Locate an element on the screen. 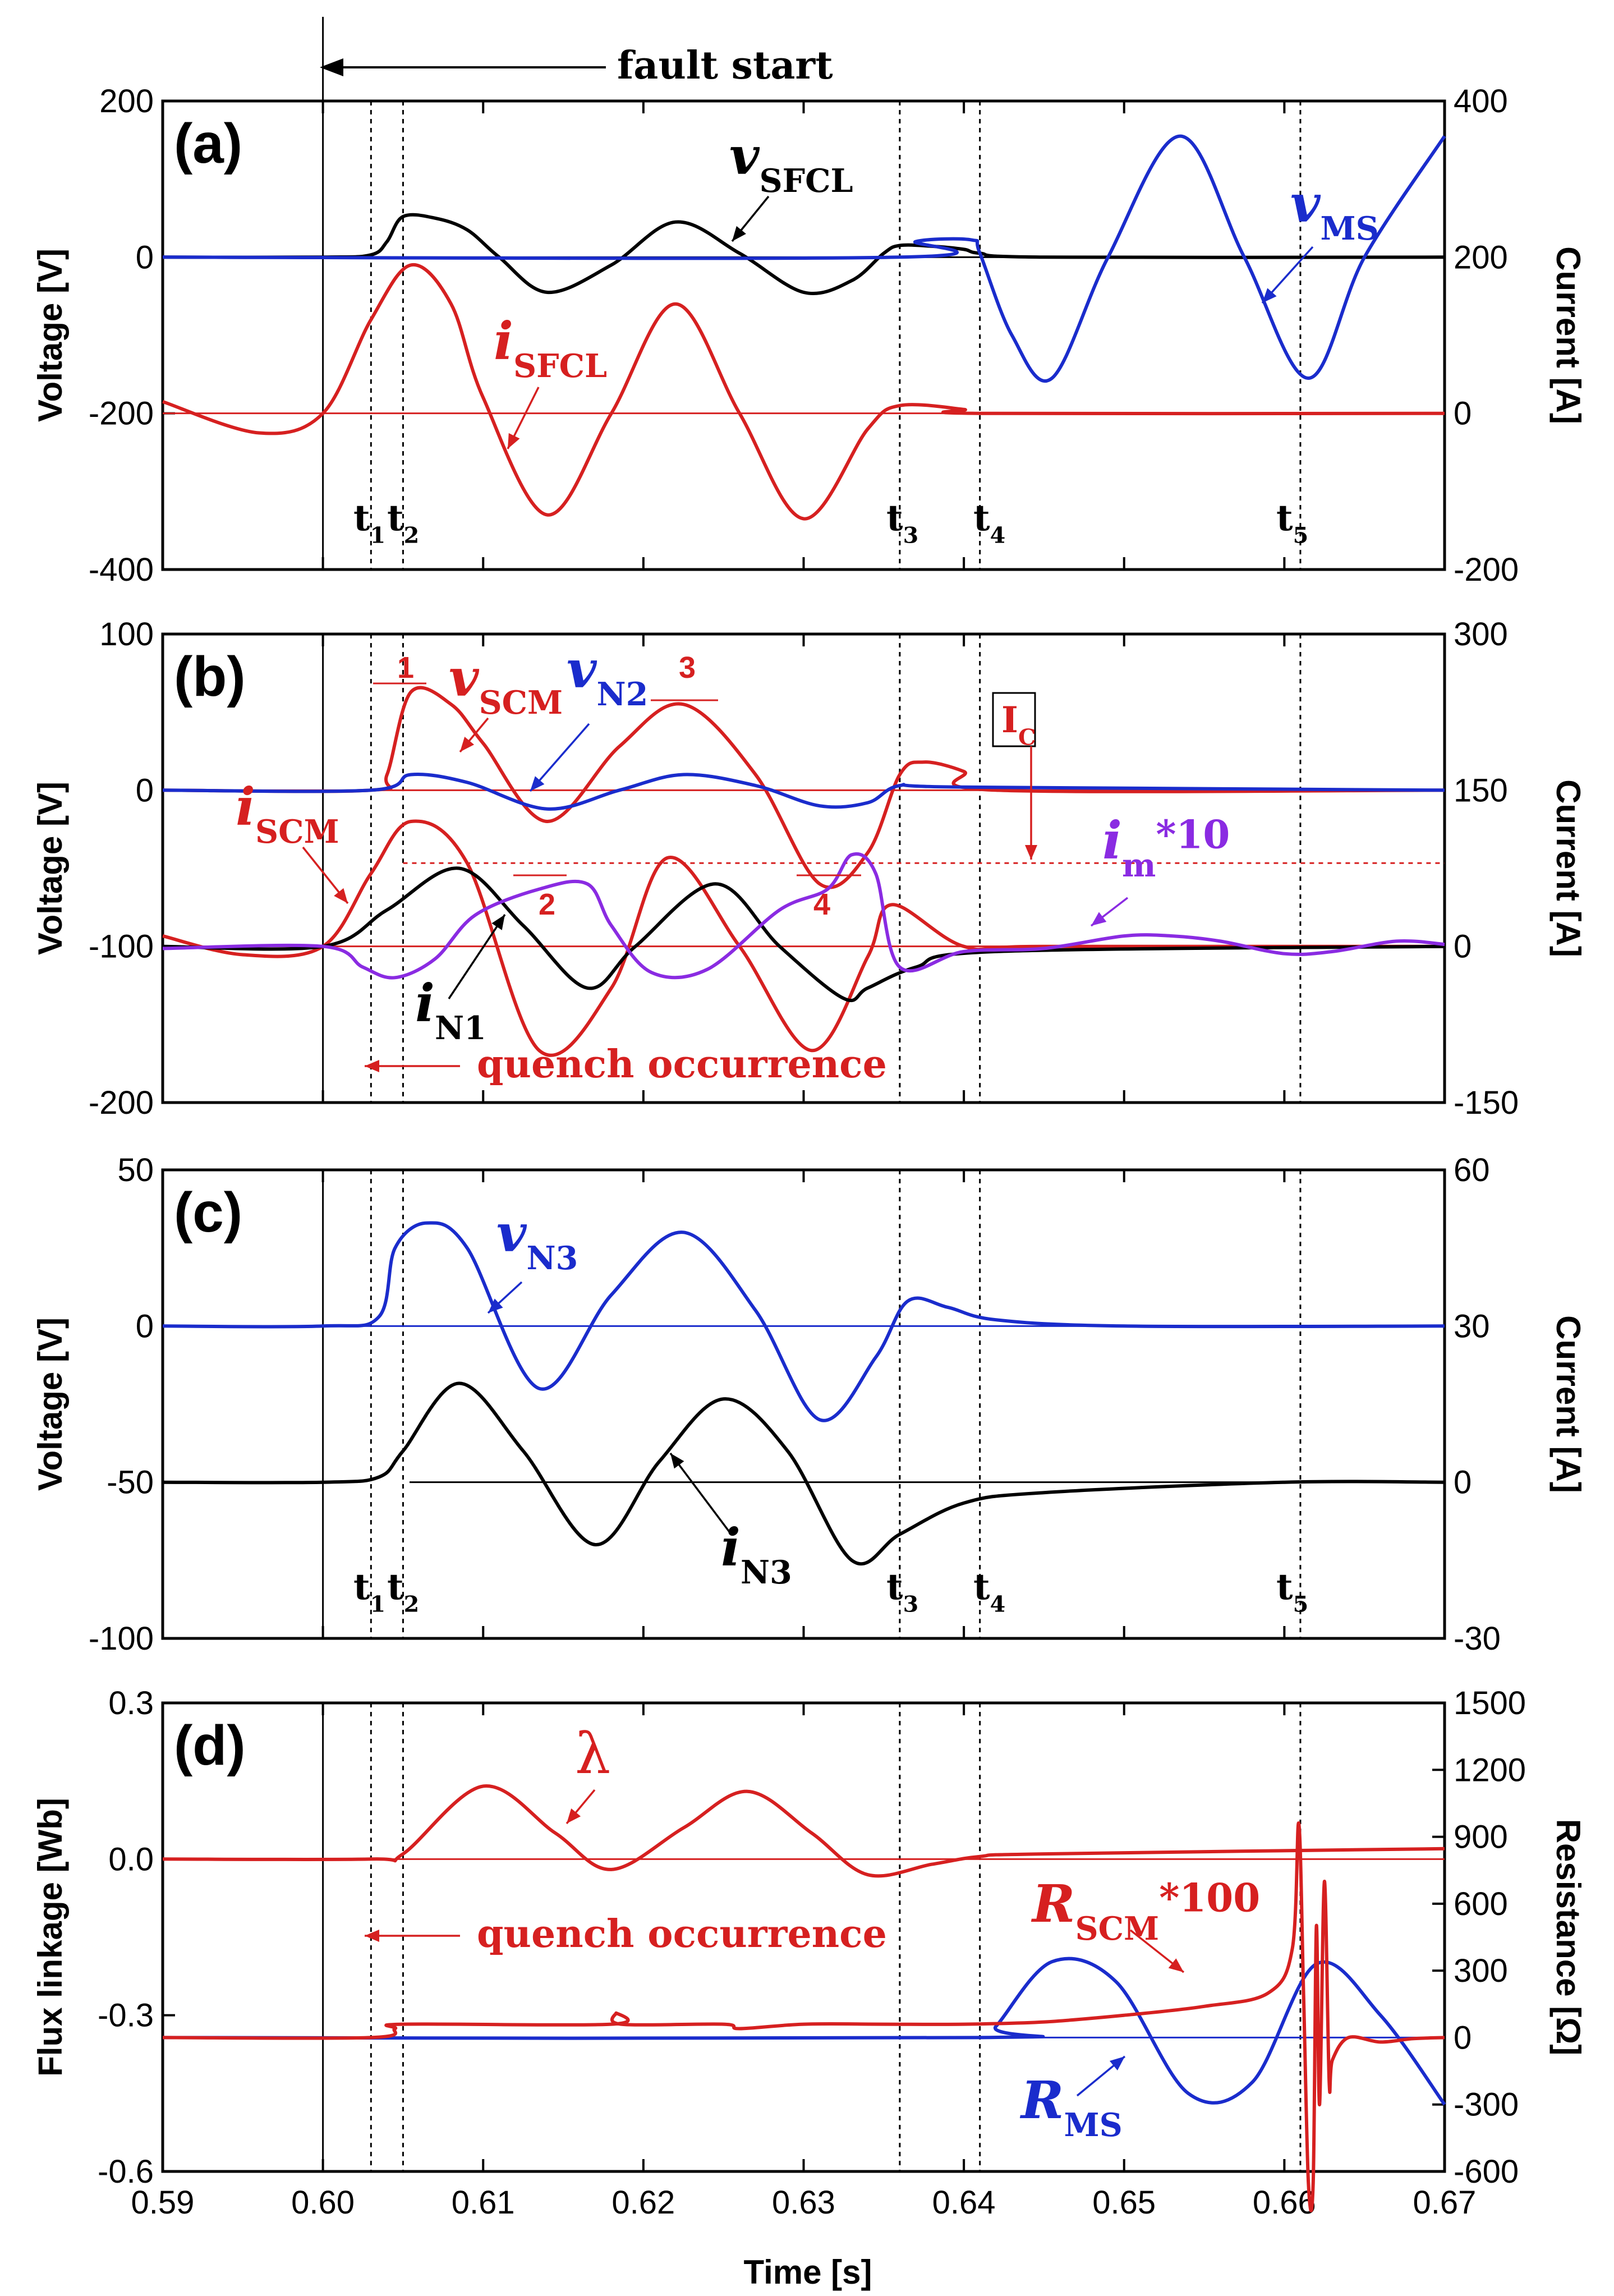  panel-c-event-marker: t2 is located at coordinates (403, 1591).